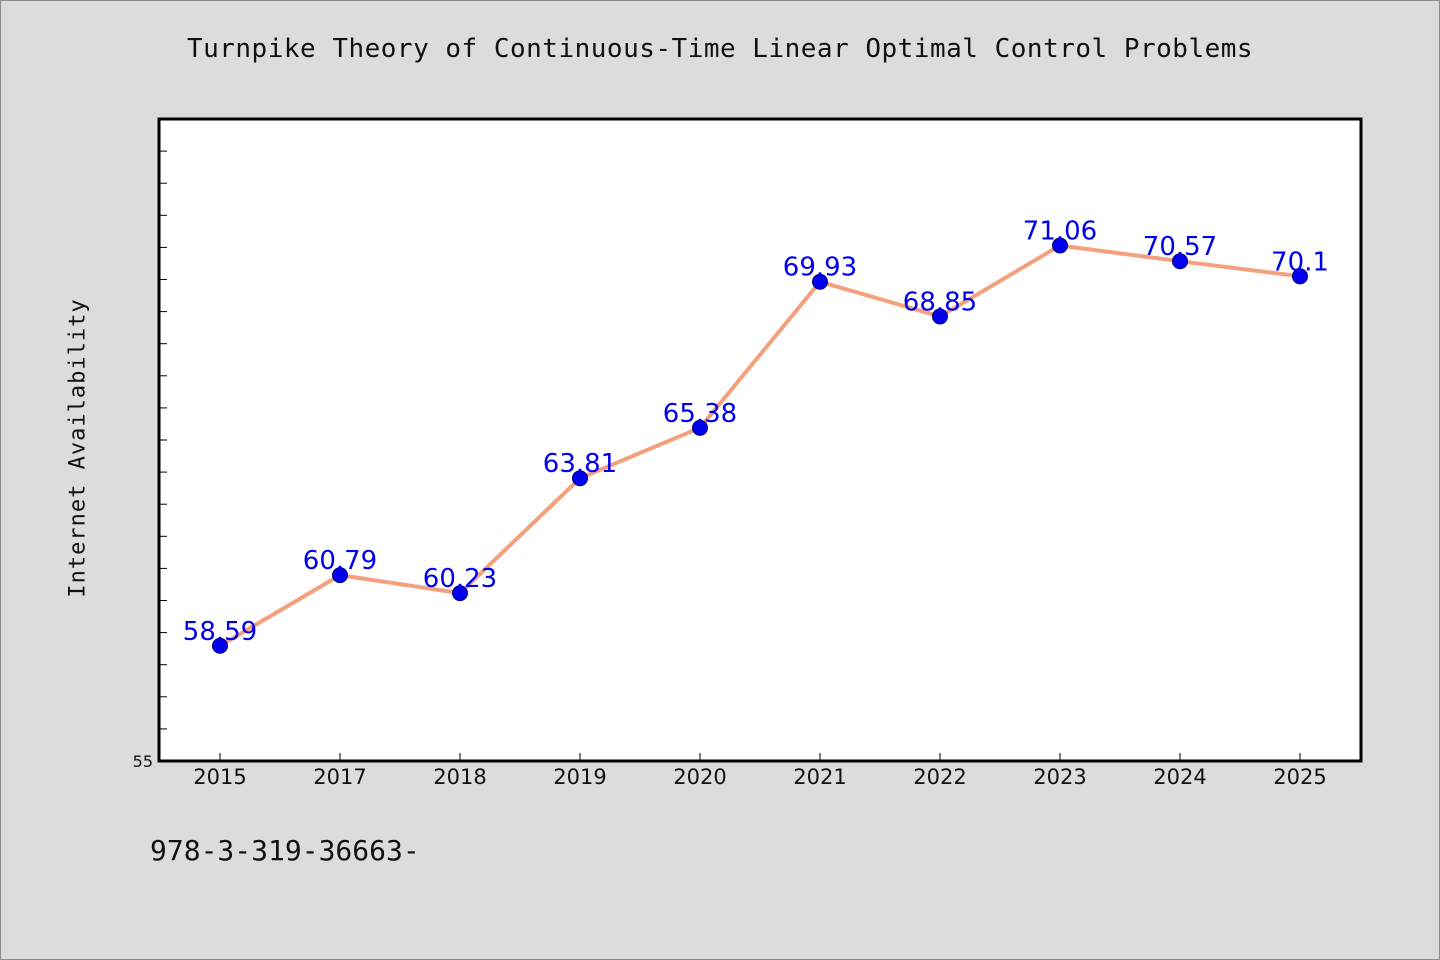 The height and width of the screenshot is (960, 1440). Describe the element at coordinates (1299, 777) in the screenshot. I see `x-tick-label: 2025` at that location.